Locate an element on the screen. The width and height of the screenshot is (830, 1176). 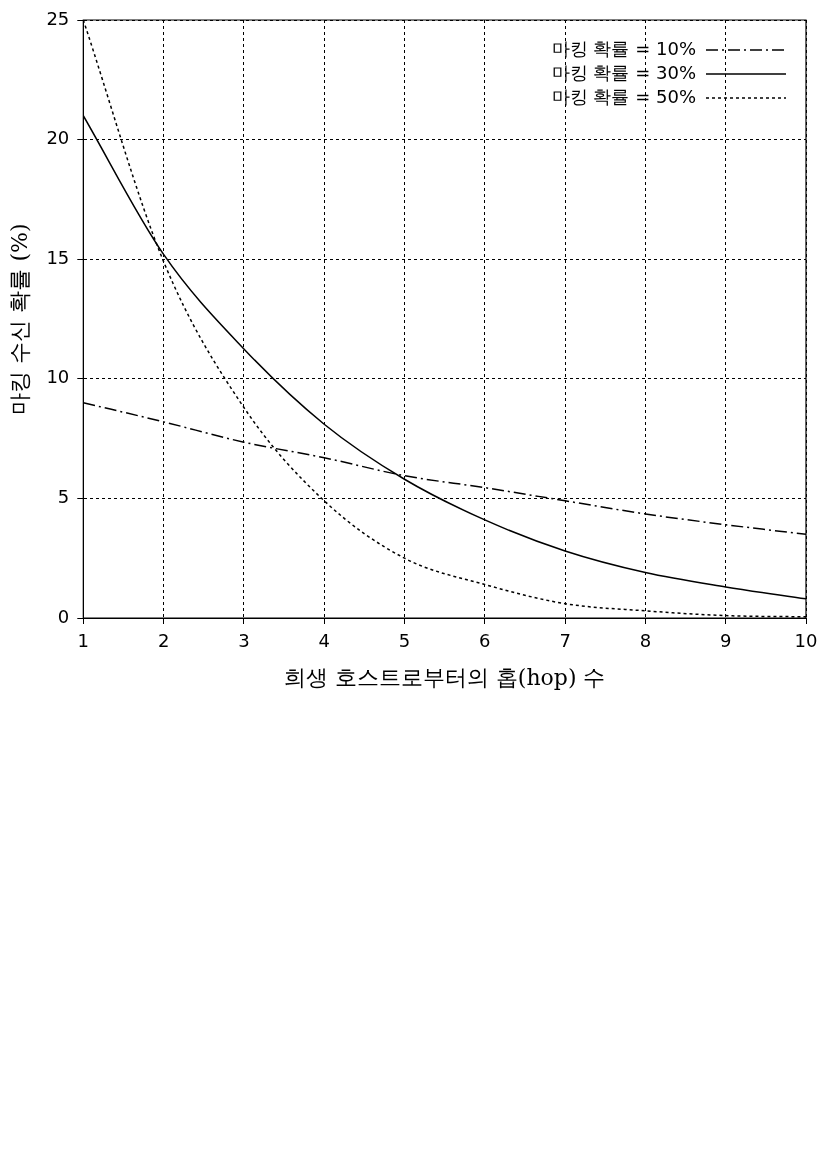
y-tick-label: 25 is located at coordinates (58, 18).